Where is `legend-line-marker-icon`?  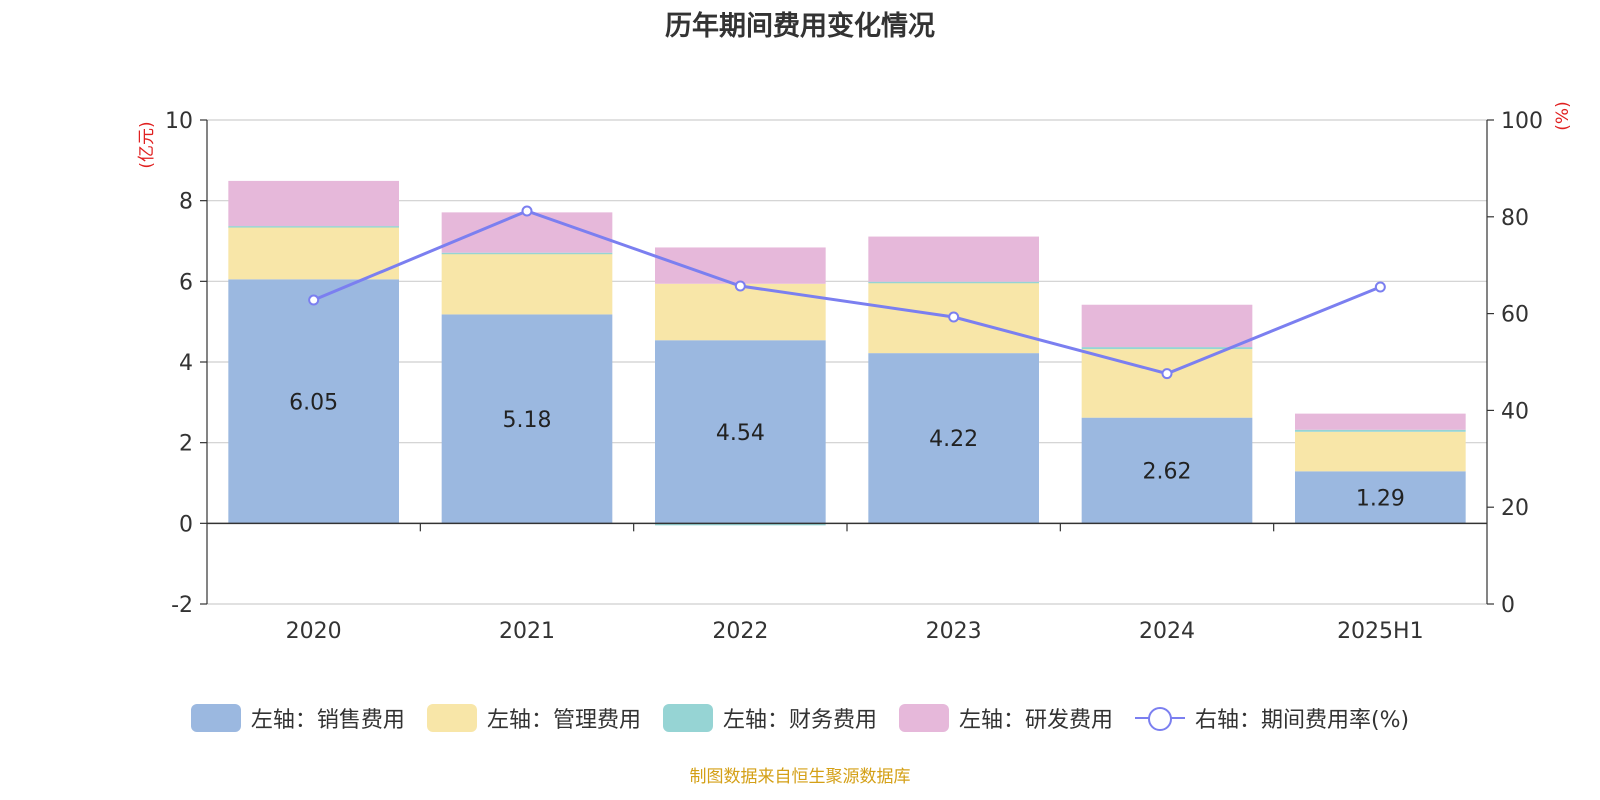 legend-line-marker-icon is located at coordinates (1159, 718).